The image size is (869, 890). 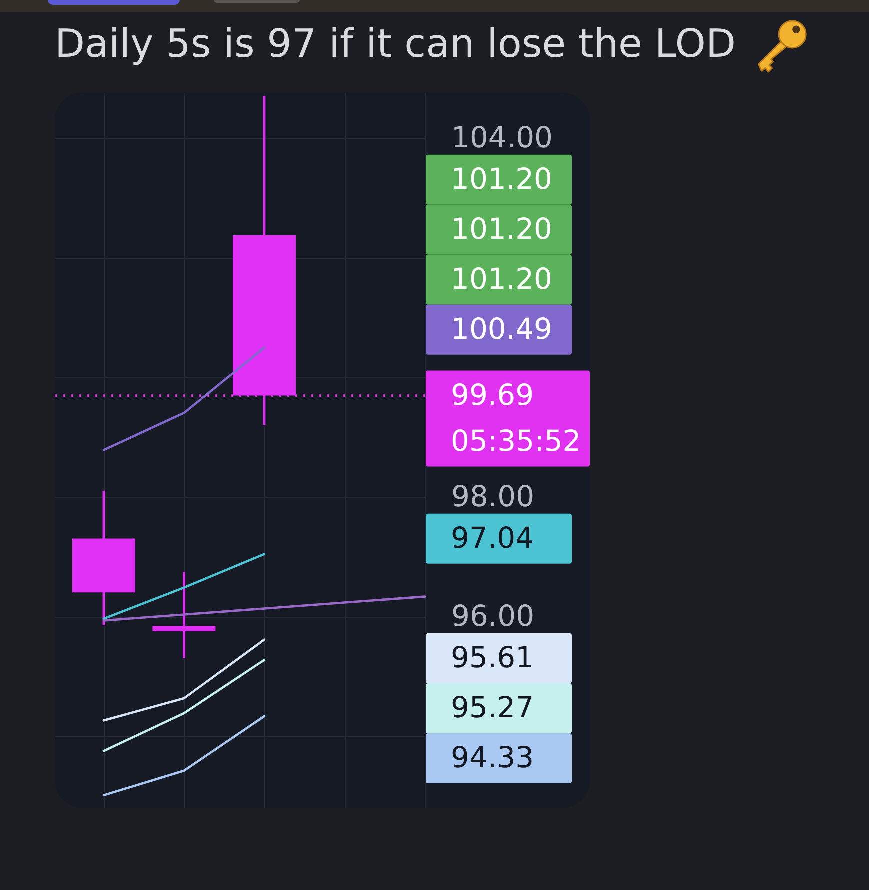 I want to click on text: 95.61, so click(x=492, y=657).